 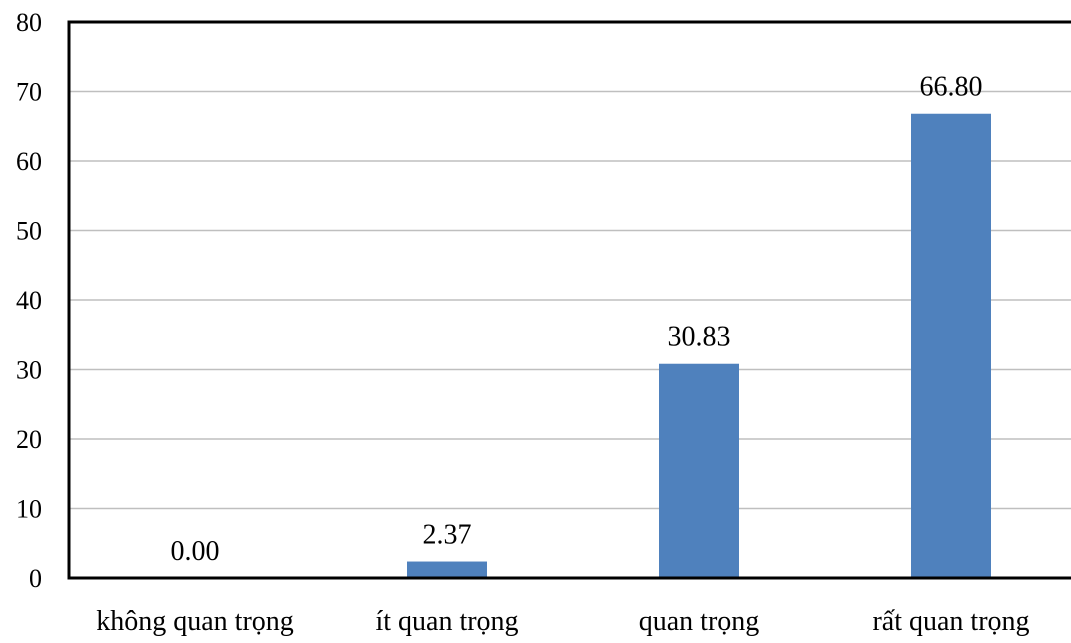 I want to click on y-tick-label: 50, so click(x=29, y=231).